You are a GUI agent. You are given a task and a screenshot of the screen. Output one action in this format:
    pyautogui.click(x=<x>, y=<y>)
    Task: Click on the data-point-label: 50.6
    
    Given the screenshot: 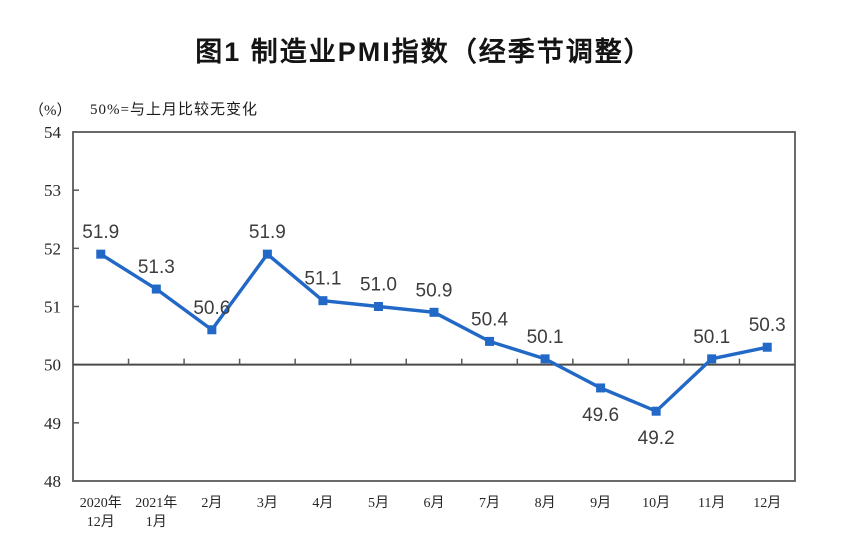 What is the action you would take?
    pyautogui.click(x=211, y=308)
    